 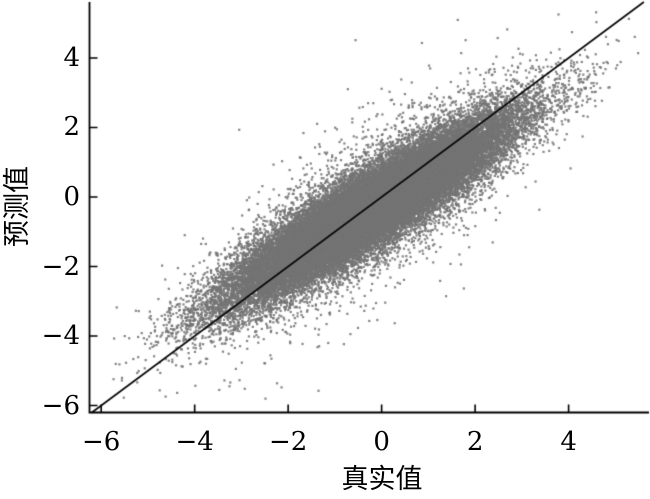 I want to click on x-tick-label: −4, so click(x=194, y=442).